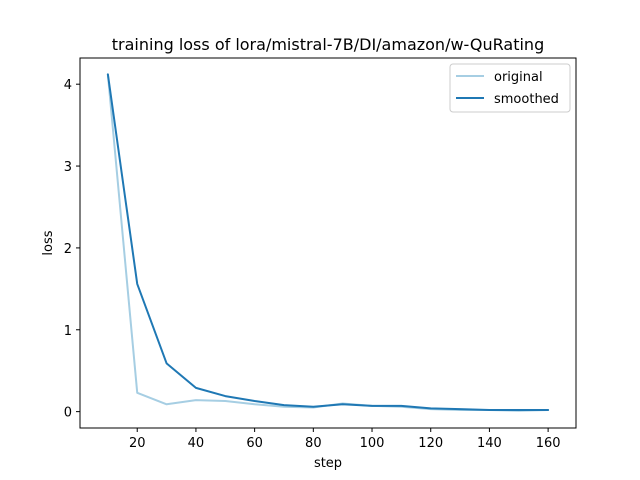  Describe the element at coordinates (68, 331) in the screenshot. I see `y-tick-label: 1` at that location.